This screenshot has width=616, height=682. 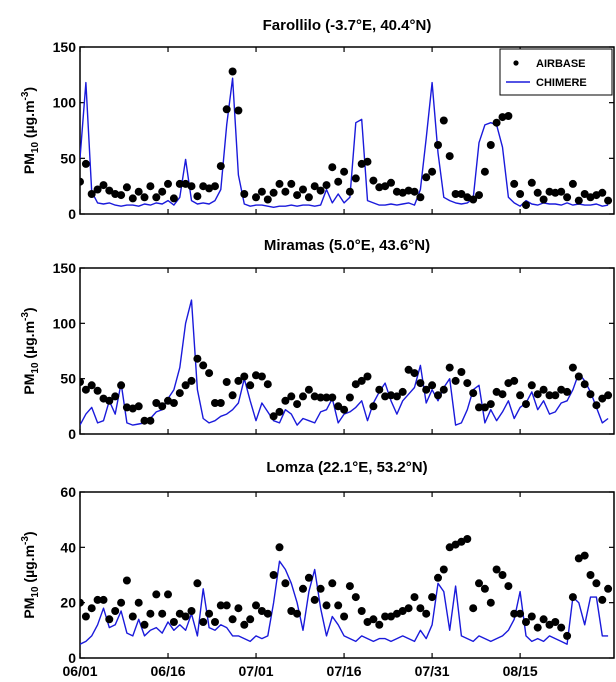 What do you see at coordinates (72, 658) in the screenshot?
I see `y-tick-label: 0` at bounding box center [72, 658].